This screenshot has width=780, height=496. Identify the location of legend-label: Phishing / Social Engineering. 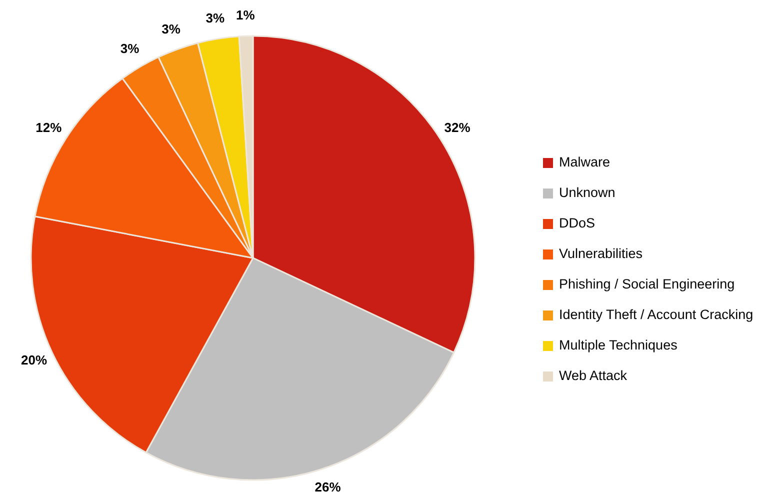
(647, 284).